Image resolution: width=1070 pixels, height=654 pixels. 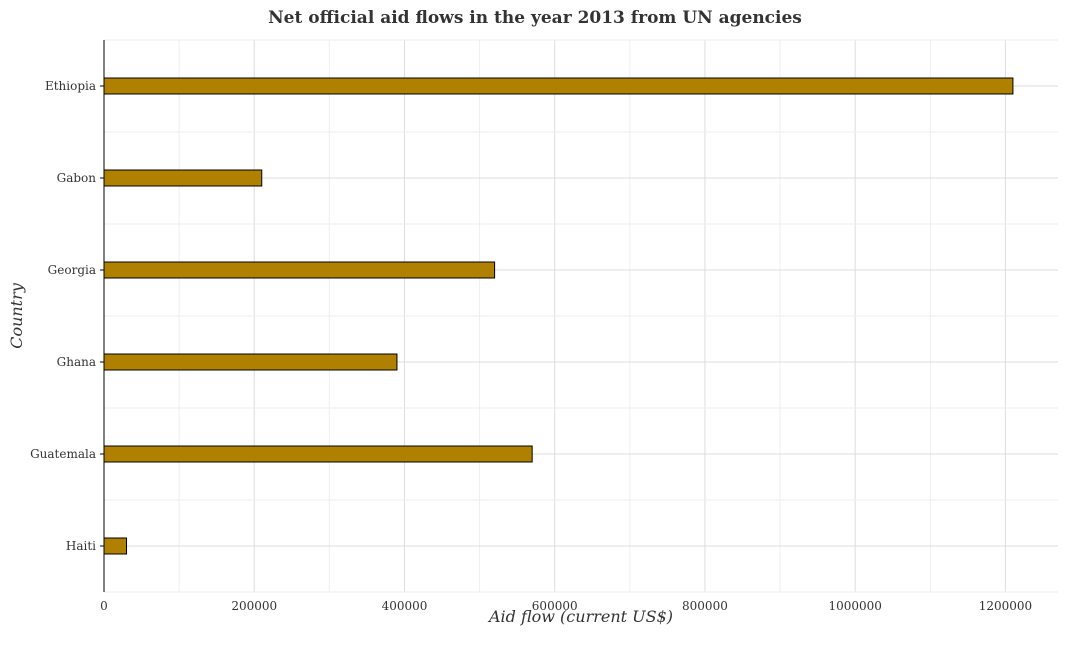 I want to click on x-tick-labels: 0 200000 400000 600000 800000 1000000 1200000, so click(x=566, y=606).